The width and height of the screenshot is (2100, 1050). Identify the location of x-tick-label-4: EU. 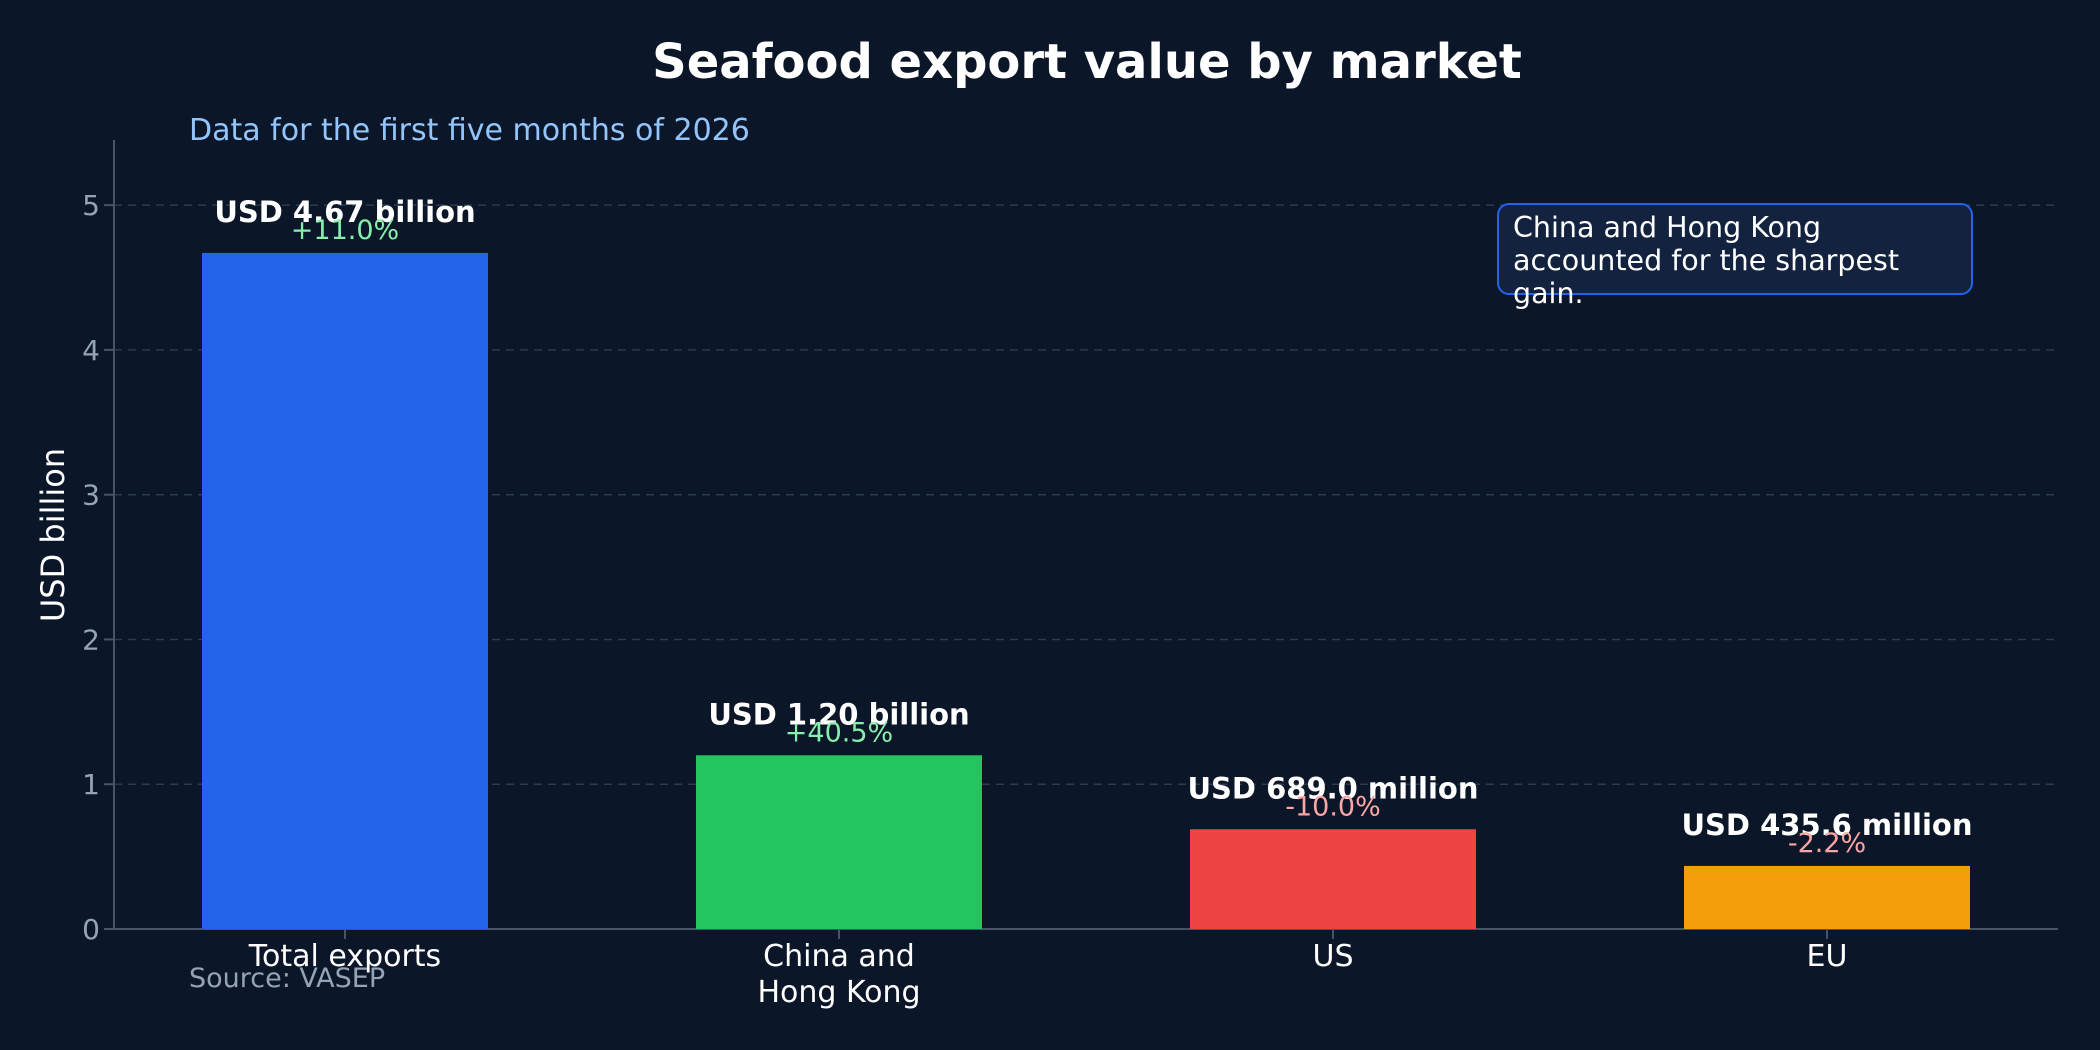
(1827, 956).